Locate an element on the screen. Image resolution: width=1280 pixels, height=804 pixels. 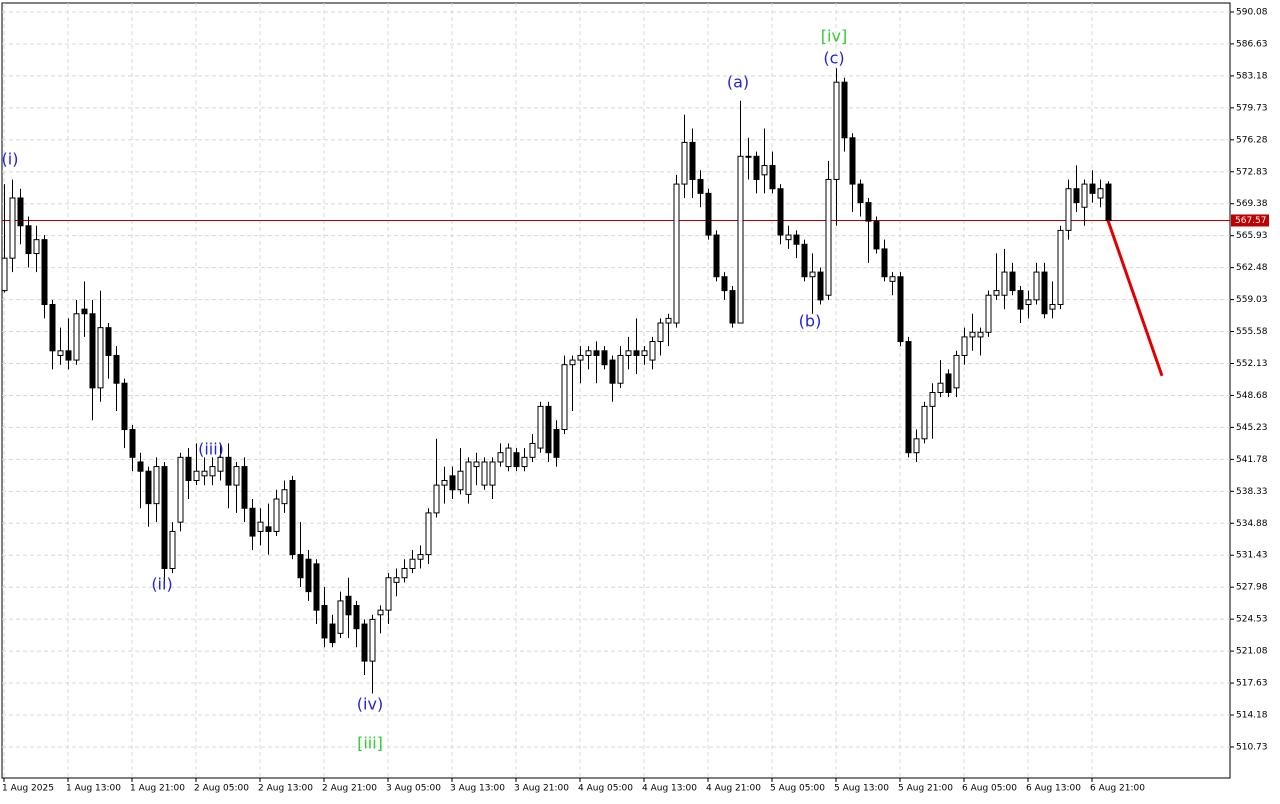
wave-label: (c) is located at coordinates (833, 58).